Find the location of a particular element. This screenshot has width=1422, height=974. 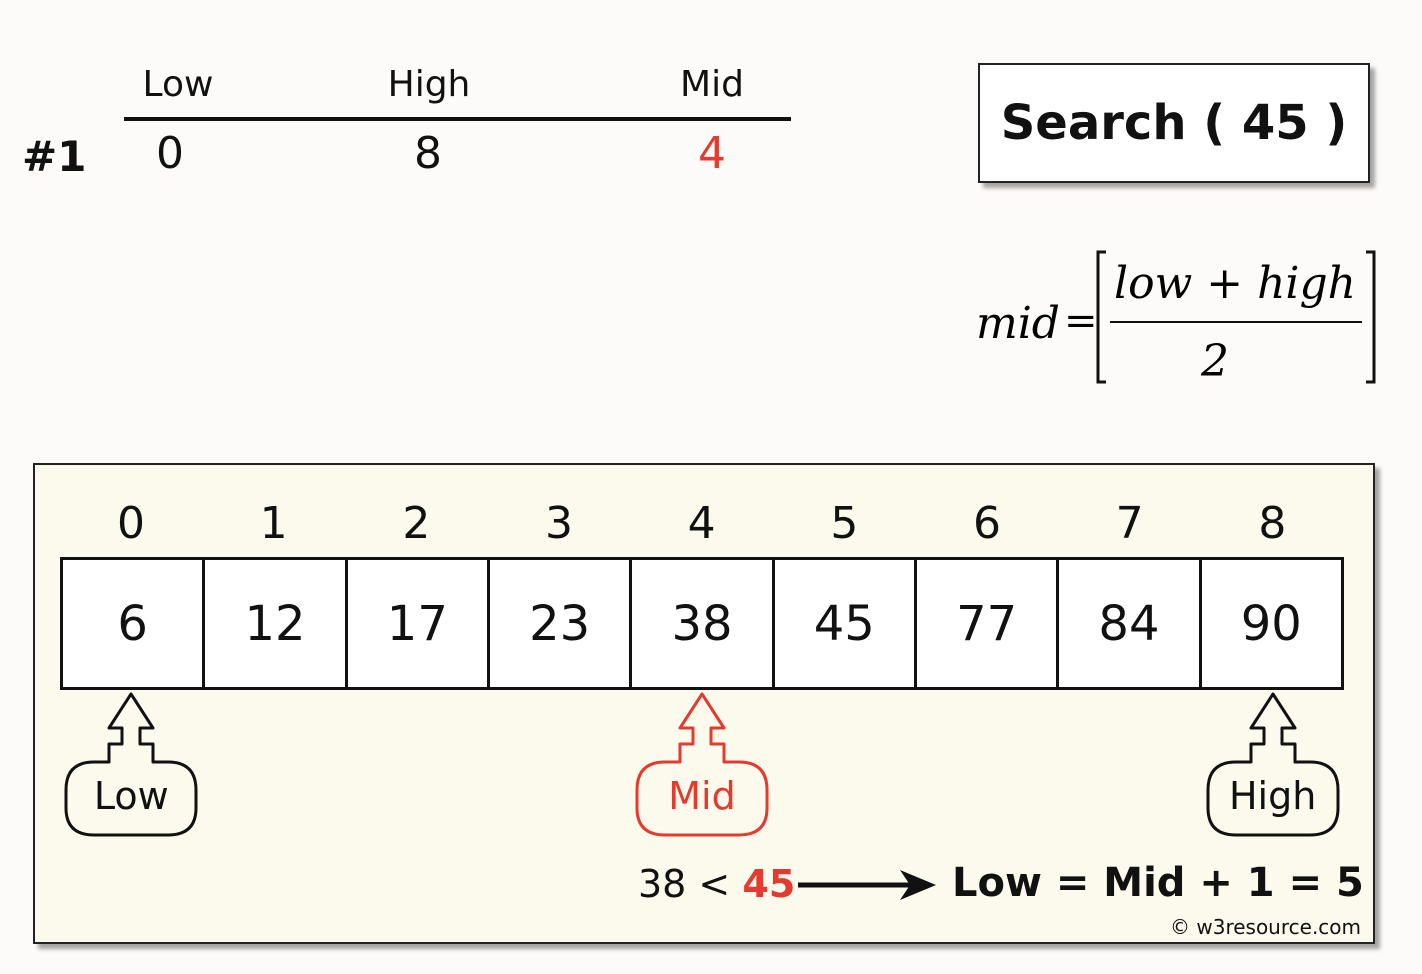

right-arrow-icon is located at coordinates (867, 885).